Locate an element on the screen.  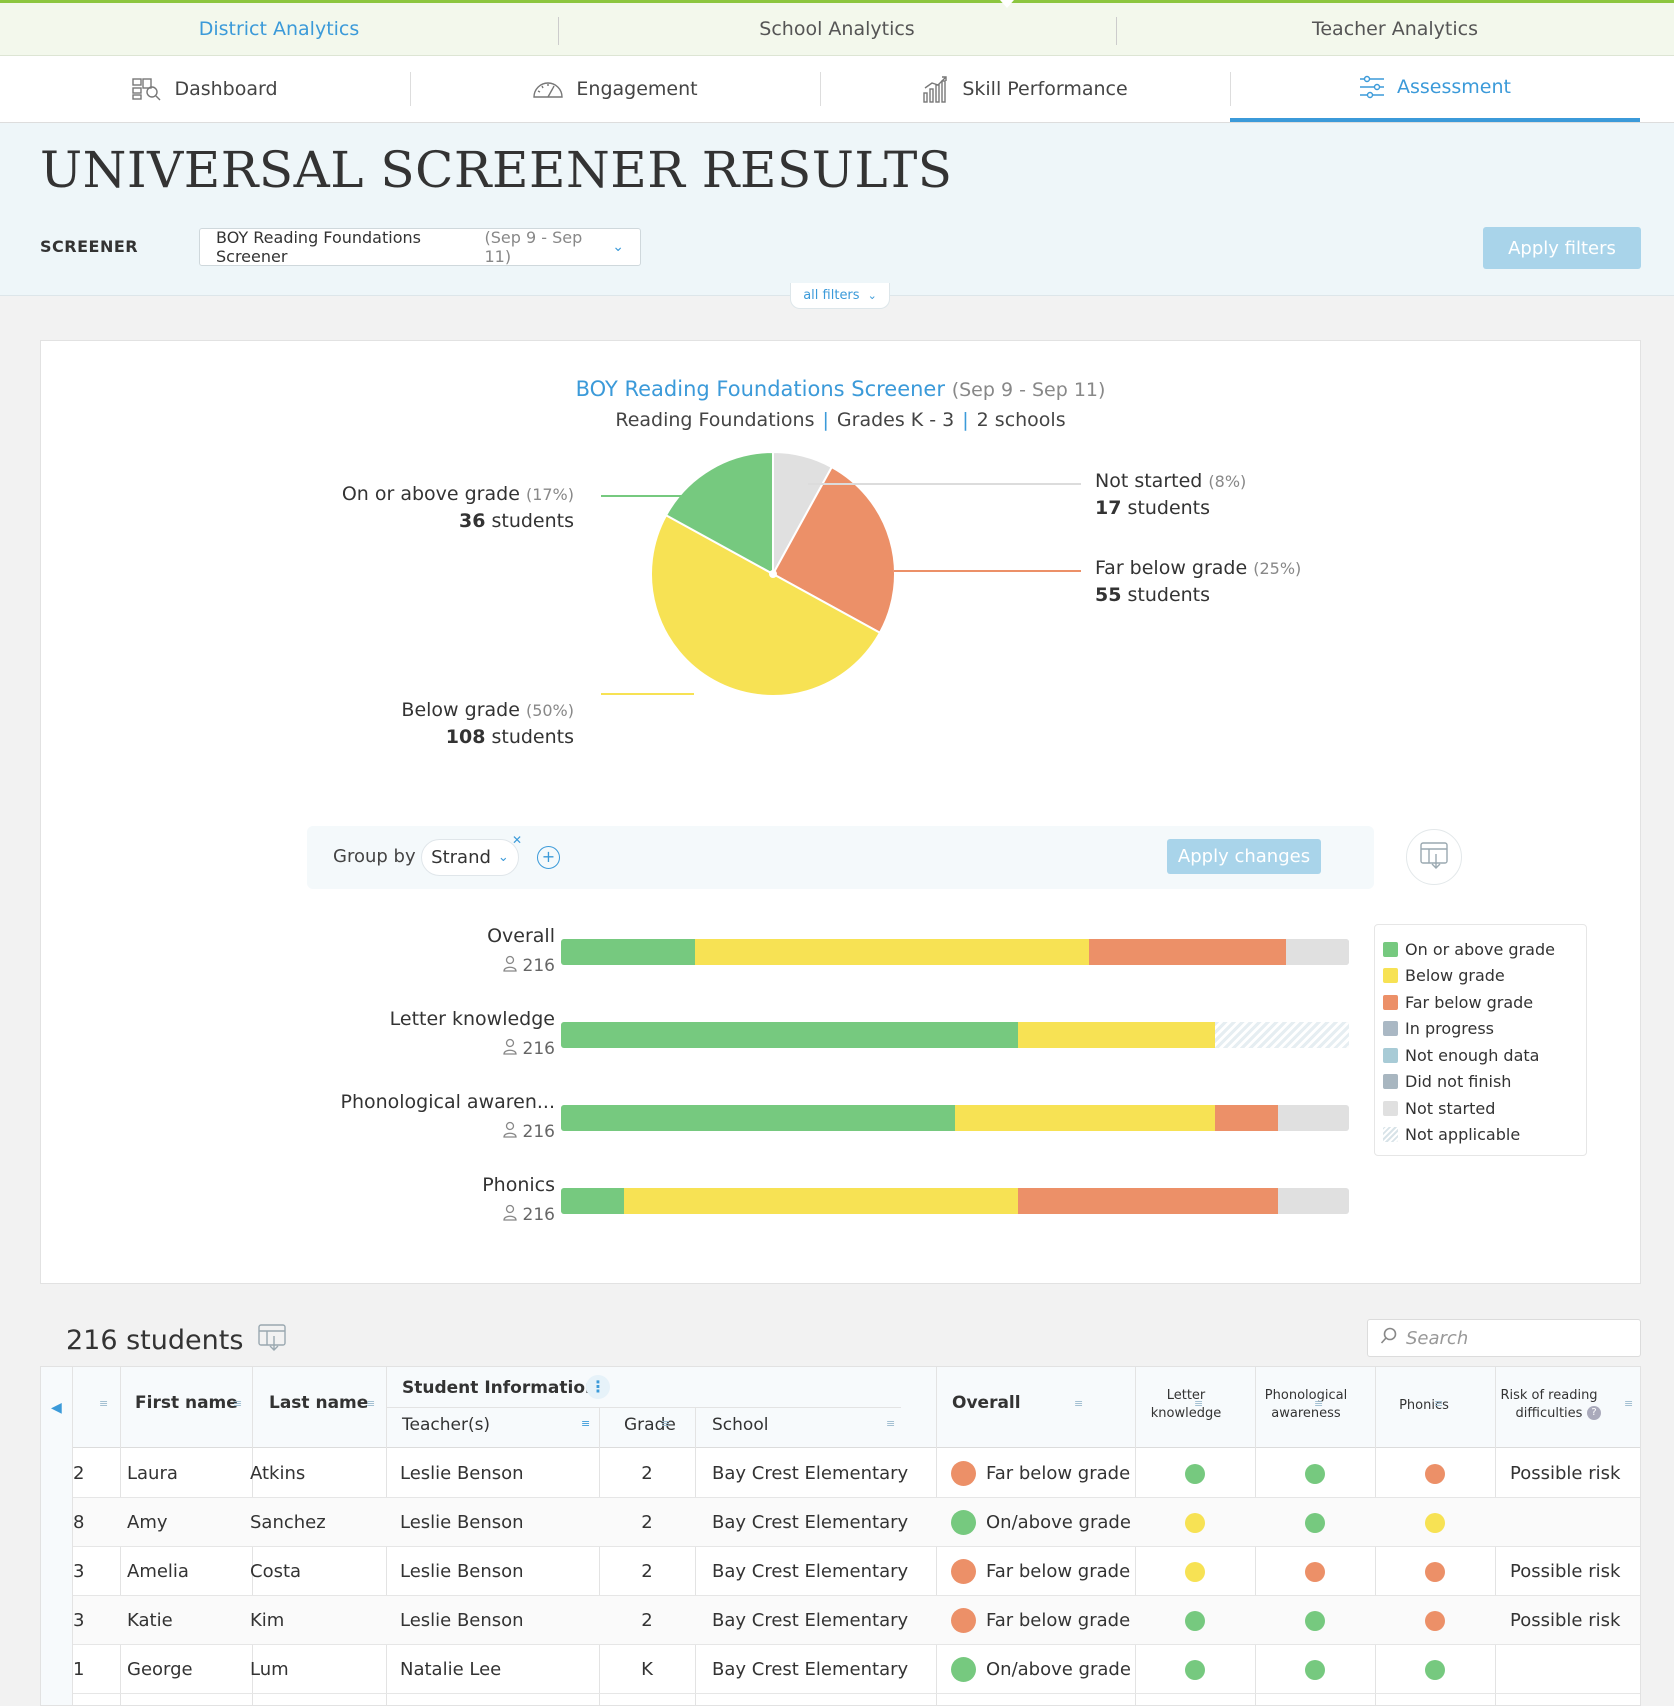
legend-label: In progress is located at coordinates (1450, 1029).